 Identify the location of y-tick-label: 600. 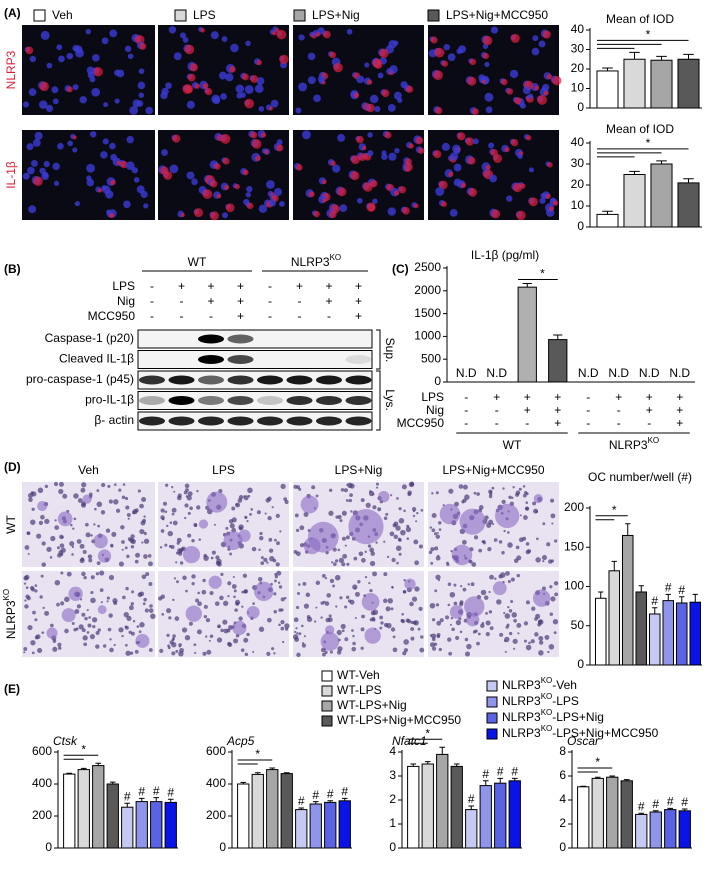
(216, 751).